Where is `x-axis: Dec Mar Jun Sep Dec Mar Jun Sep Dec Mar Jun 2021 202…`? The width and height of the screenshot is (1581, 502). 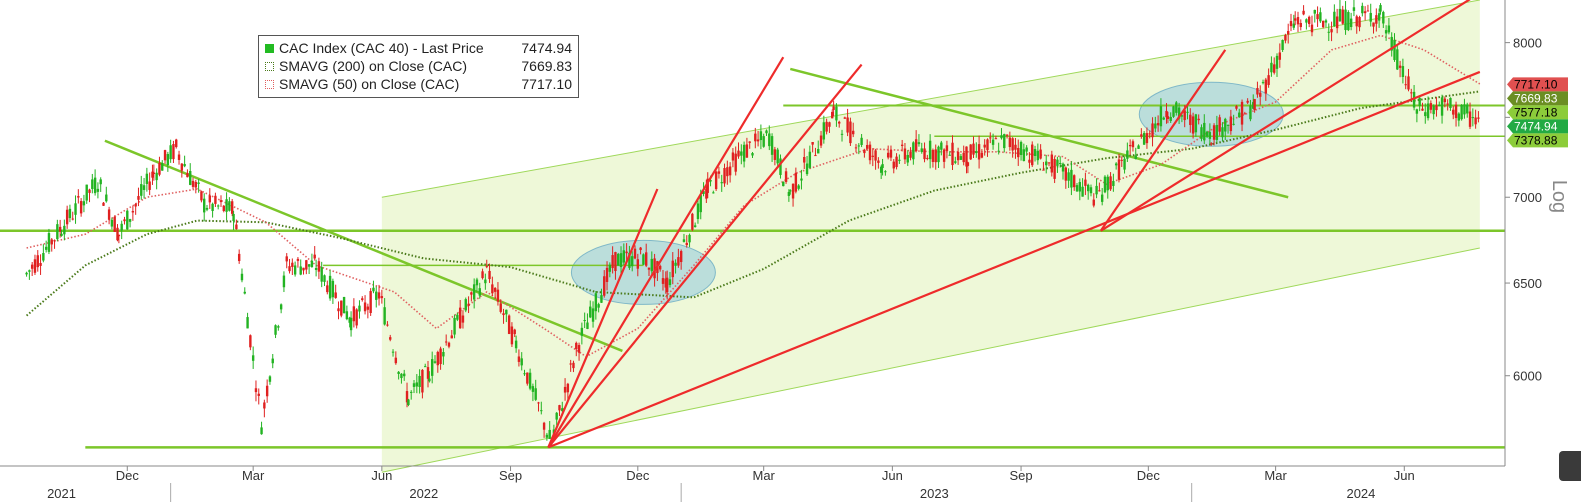
x-axis: Dec Mar Jun Sep Dec Mar Jun Sep Dec Mar Jun 2021 202… is located at coordinates (752, 483).